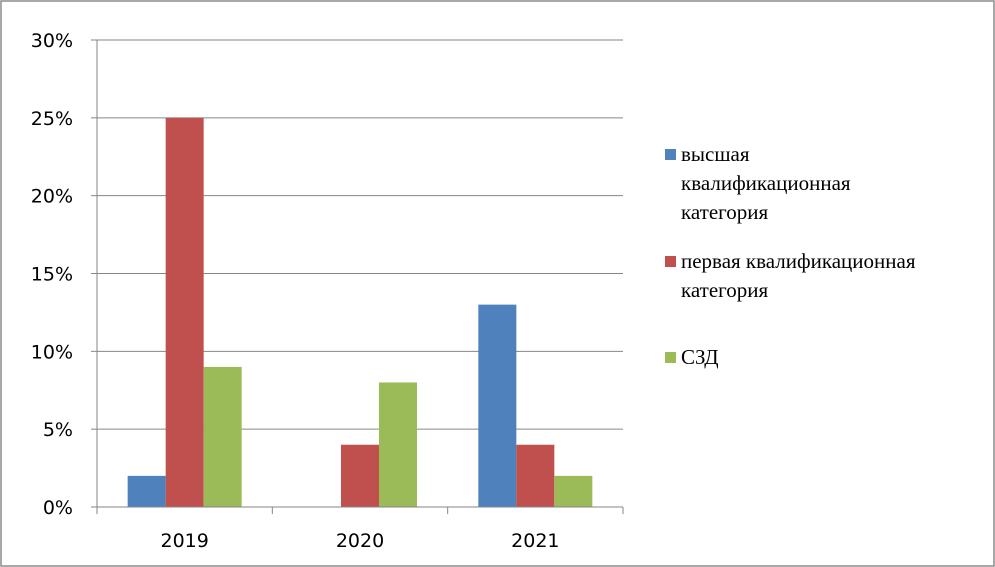 This screenshot has width=995, height=567. I want to click on legend-label: высшая, so click(715, 154).